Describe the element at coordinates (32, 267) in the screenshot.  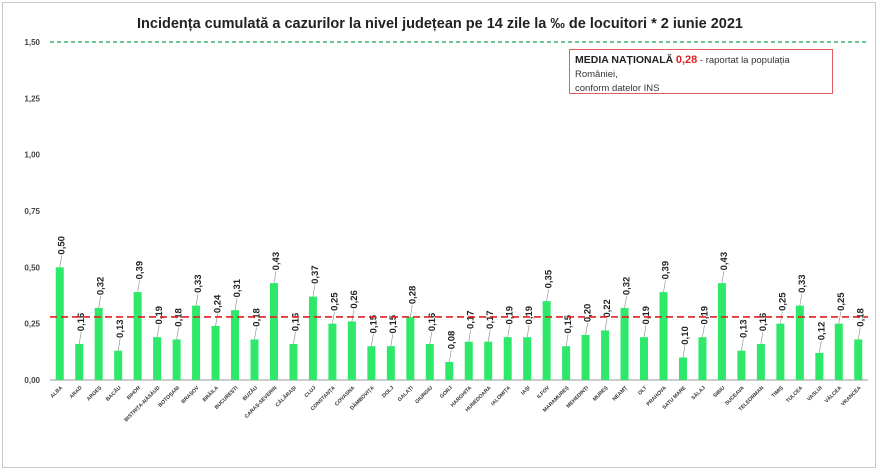
I see `y-tick-label: 0,50` at that location.